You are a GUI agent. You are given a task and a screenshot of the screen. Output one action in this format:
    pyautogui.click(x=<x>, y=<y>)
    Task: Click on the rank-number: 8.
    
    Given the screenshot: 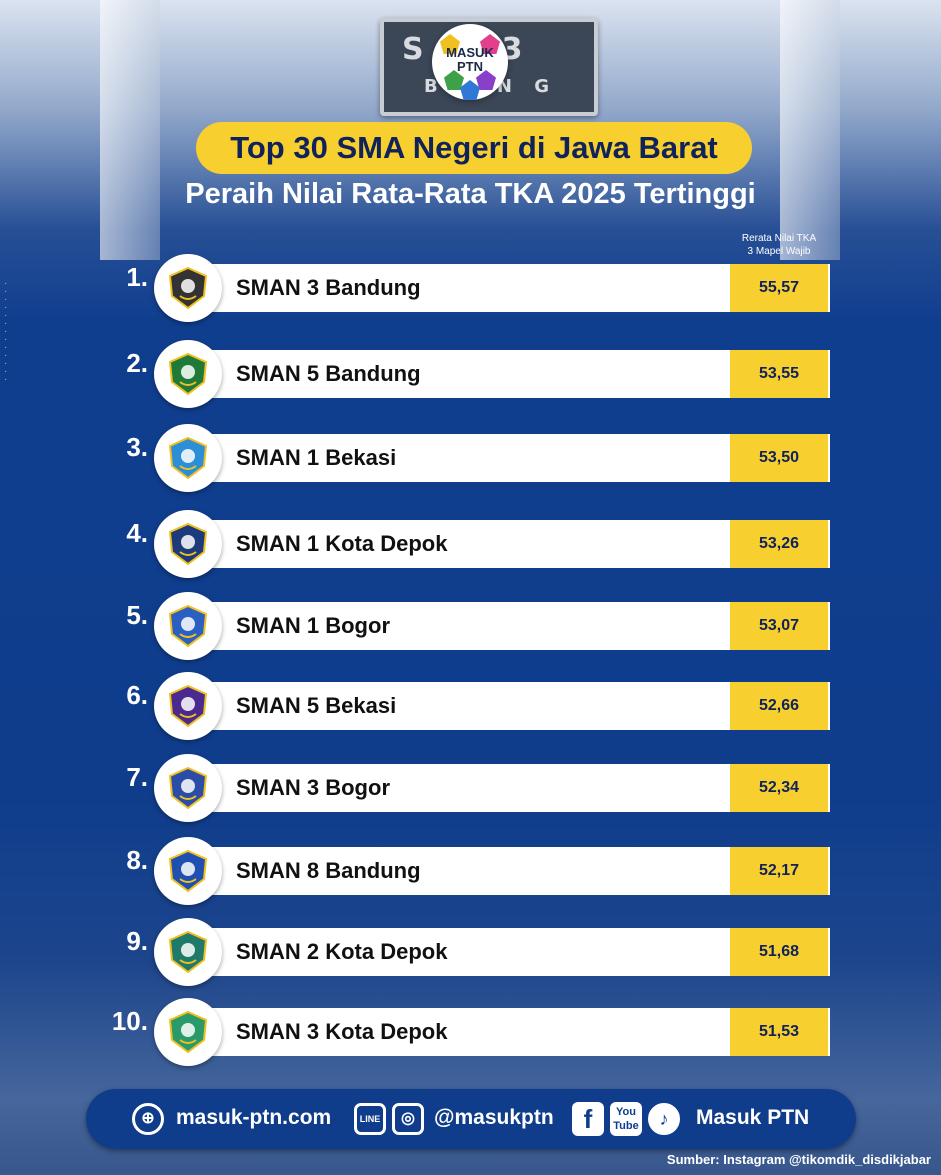 What is the action you would take?
    pyautogui.click(x=137, y=860)
    